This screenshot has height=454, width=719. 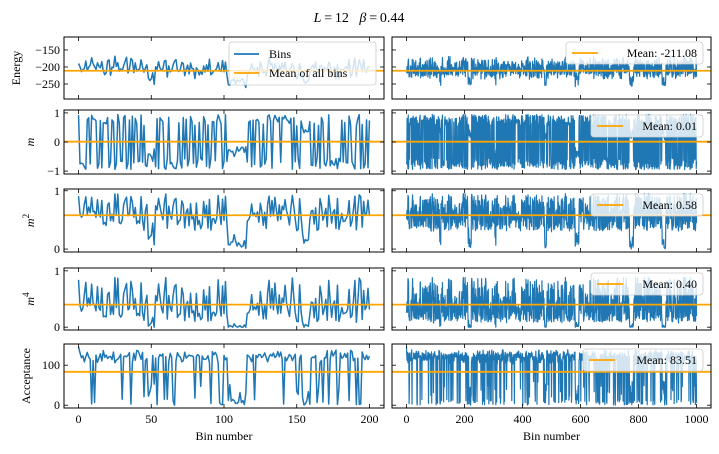 What do you see at coordinates (666, 360) in the screenshot?
I see `legend-mean-label: Mean: 83.51` at bounding box center [666, 360].